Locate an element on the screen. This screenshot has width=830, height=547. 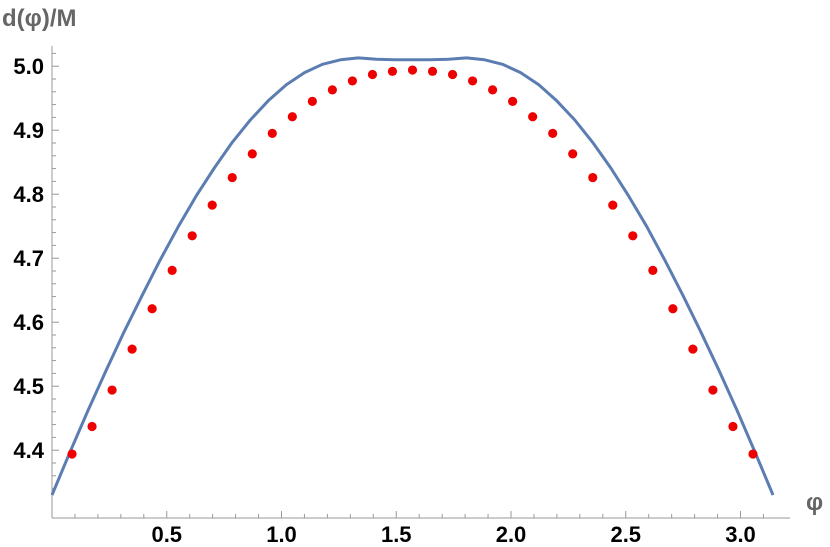
x-tick-label: 3.0 is located at coordinates (740, 534).